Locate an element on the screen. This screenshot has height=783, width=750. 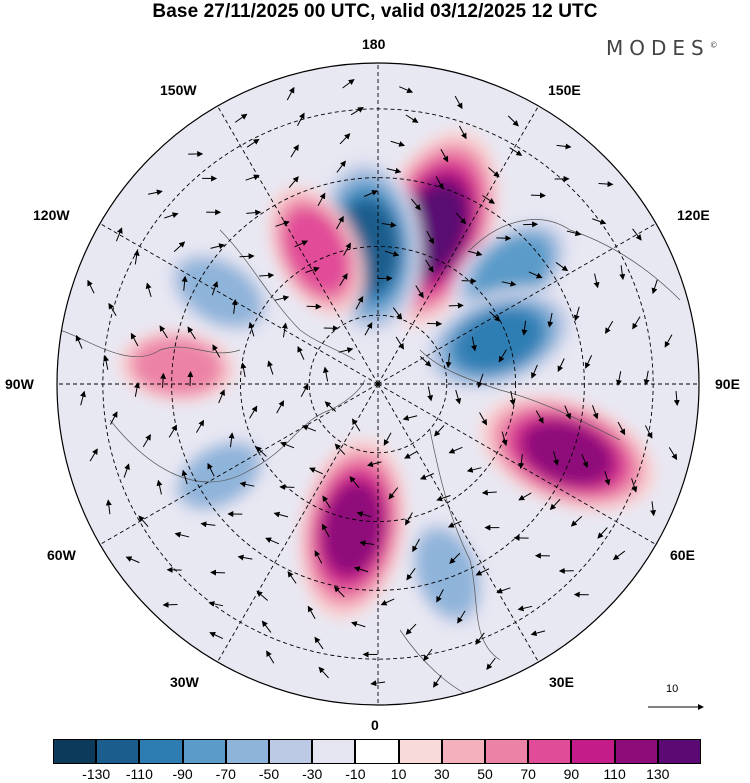
colorbar-tick-label: 50 is located at coordinates (485, 774).